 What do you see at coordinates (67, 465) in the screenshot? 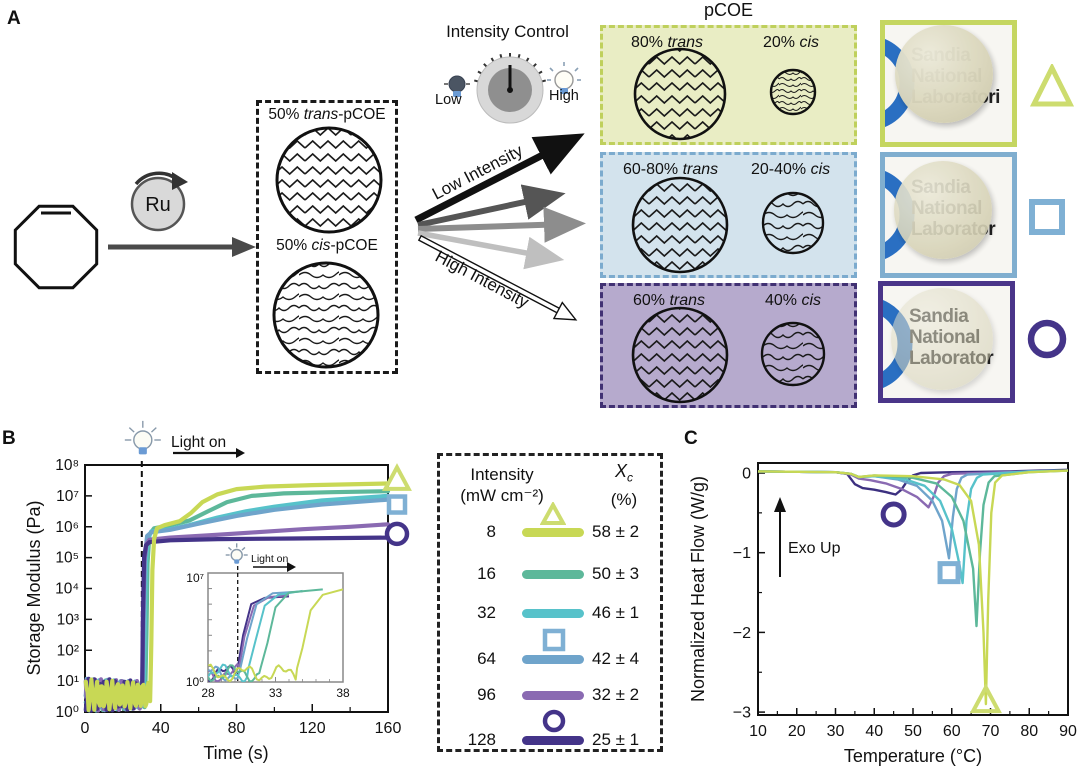
I see `tick-label: 10⁸` at bounding box center [67, 465].